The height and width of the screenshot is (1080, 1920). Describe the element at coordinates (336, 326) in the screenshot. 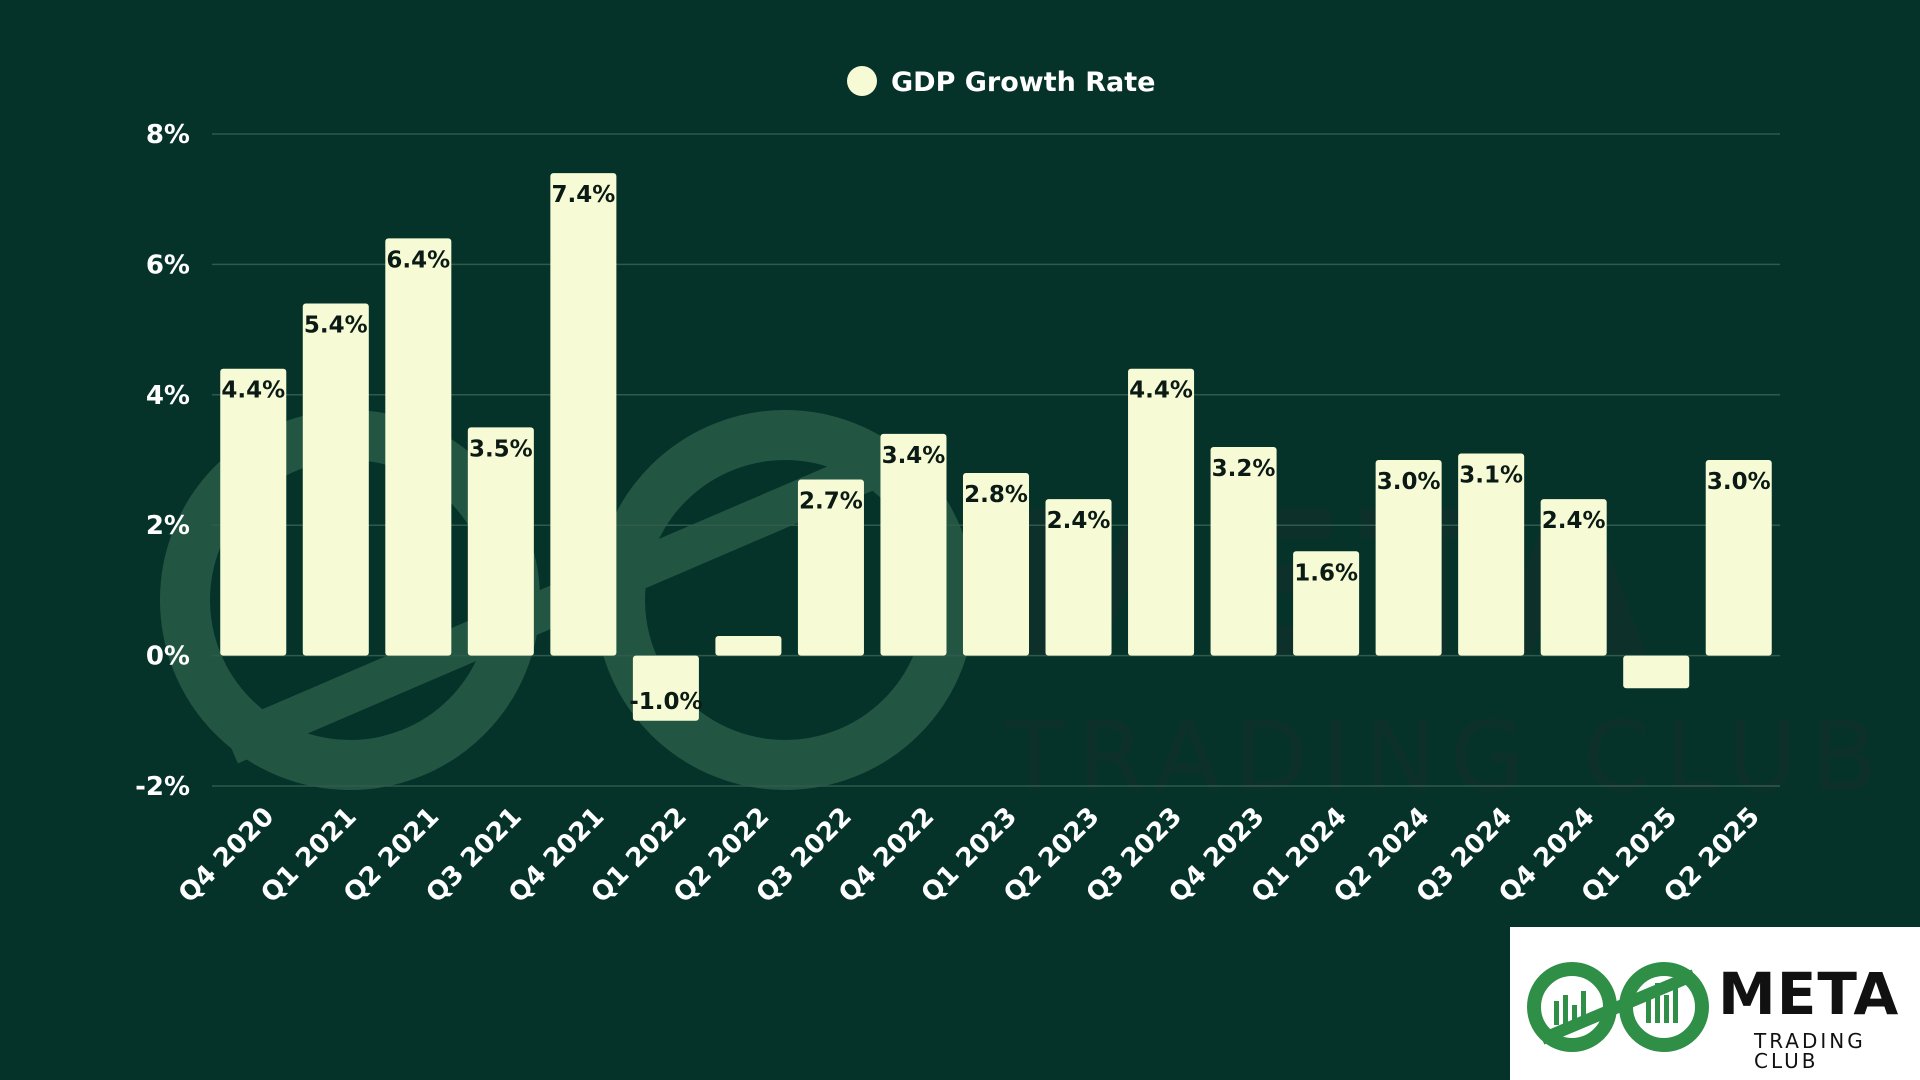

I see `bar-value-label: 5.4%` at that location.